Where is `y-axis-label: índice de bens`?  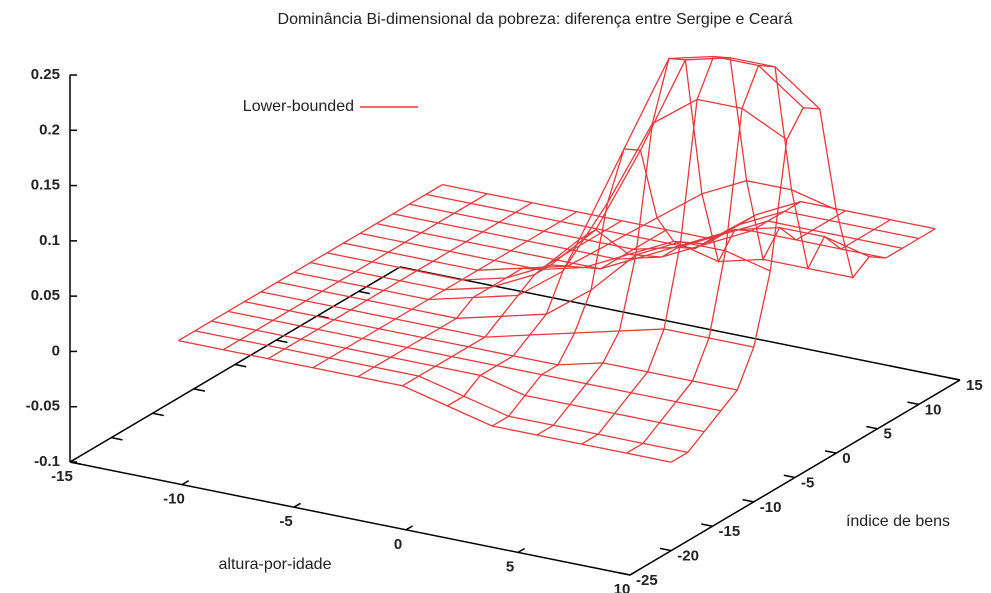 y-axis-label: índice de bens is located at coordinates (898, 521).